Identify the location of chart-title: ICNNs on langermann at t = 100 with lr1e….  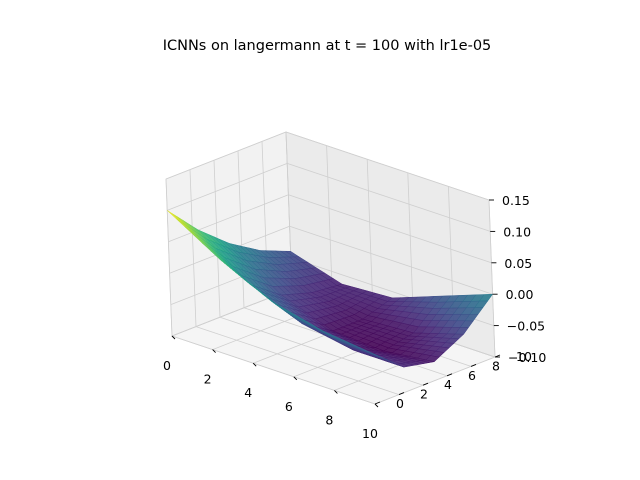
(327, 46).